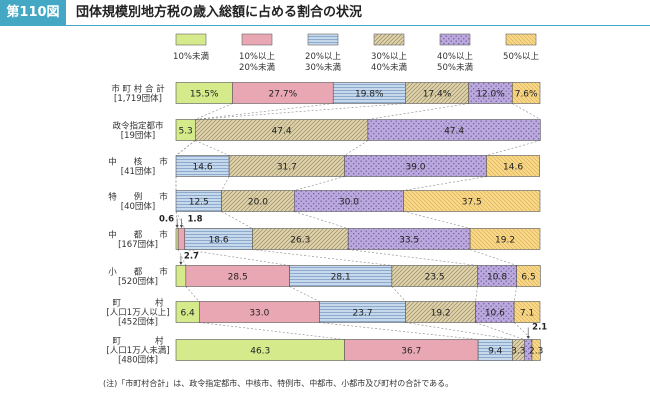  What do you see at coordinates (138, 281) in the screenshot?
I see `row-label: [520団体]` at bounding box center [138, 281].